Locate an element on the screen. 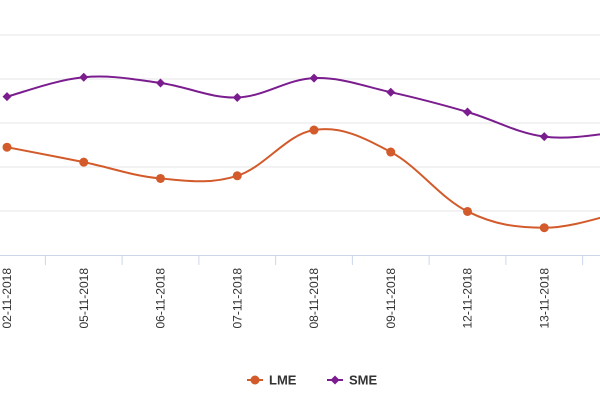 This screenshot has width=600, height=405. series-sme-line is located at coordinates (303, 107).